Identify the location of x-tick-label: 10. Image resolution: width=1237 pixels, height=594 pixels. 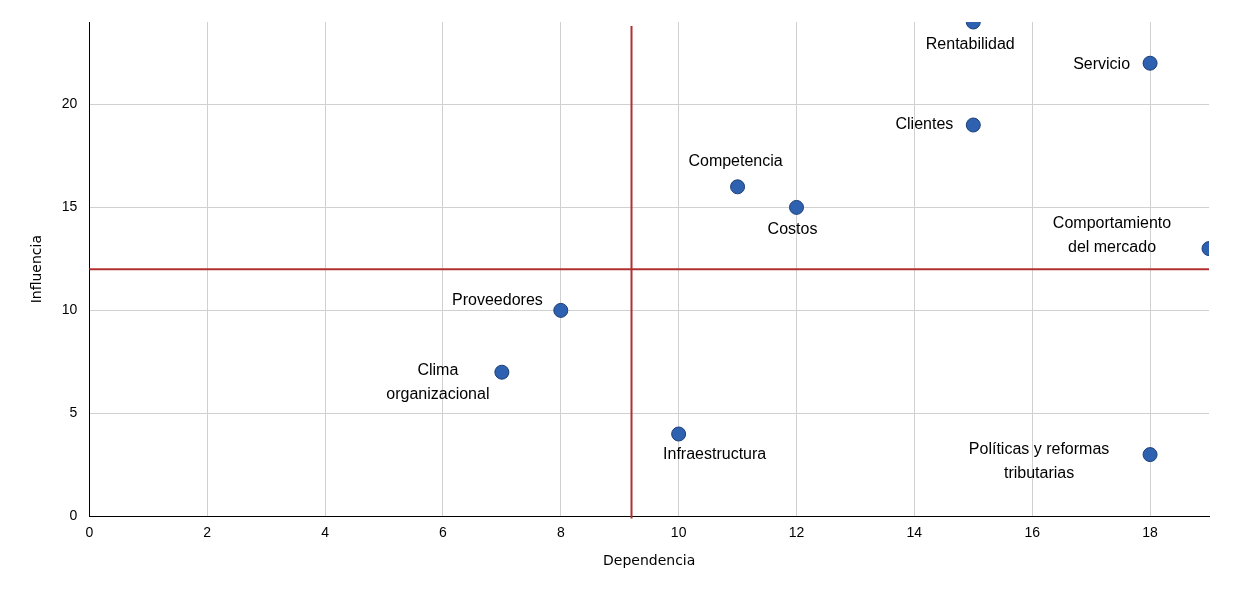
(678, 531).